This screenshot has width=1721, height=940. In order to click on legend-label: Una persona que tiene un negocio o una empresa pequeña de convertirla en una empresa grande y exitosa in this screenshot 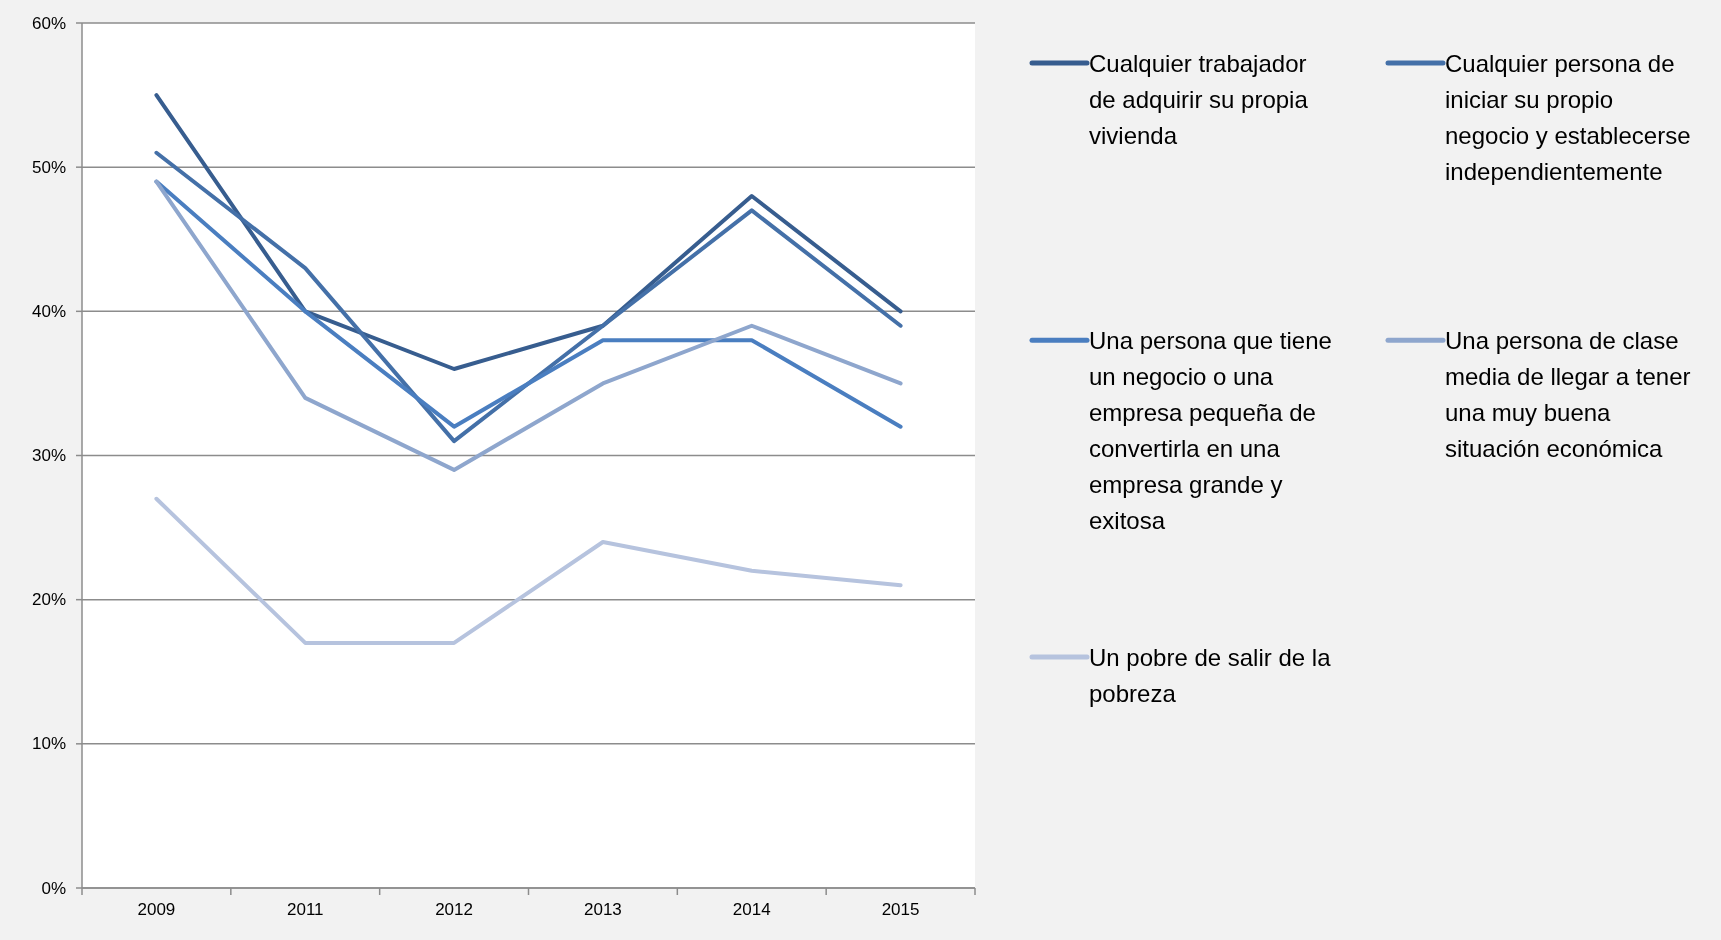, I will do `click(1210, 430)`.